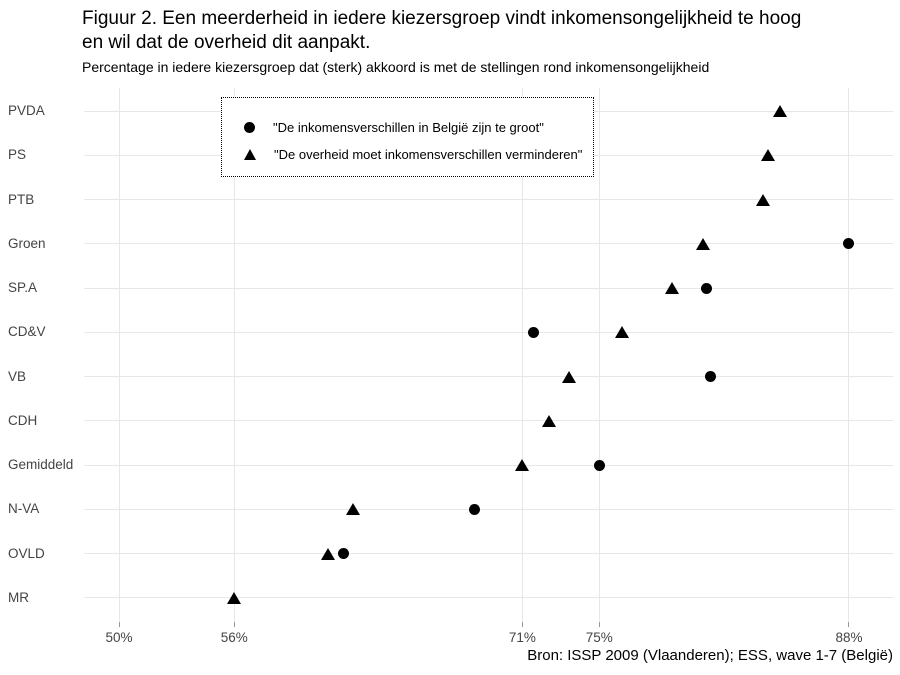 The height and width of the screenshot is (675, 900). Describe the element at coordinates (599, 637) in the screenshot. I see `x-axis-tick-label: 75%` at that location.